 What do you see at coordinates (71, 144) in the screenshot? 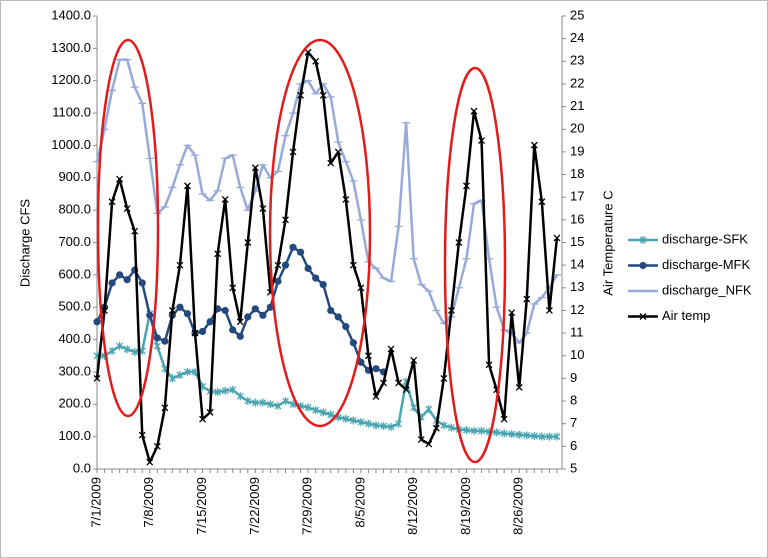
I see `y-tick-label: 1000.0` at bounding box center [71, 144].